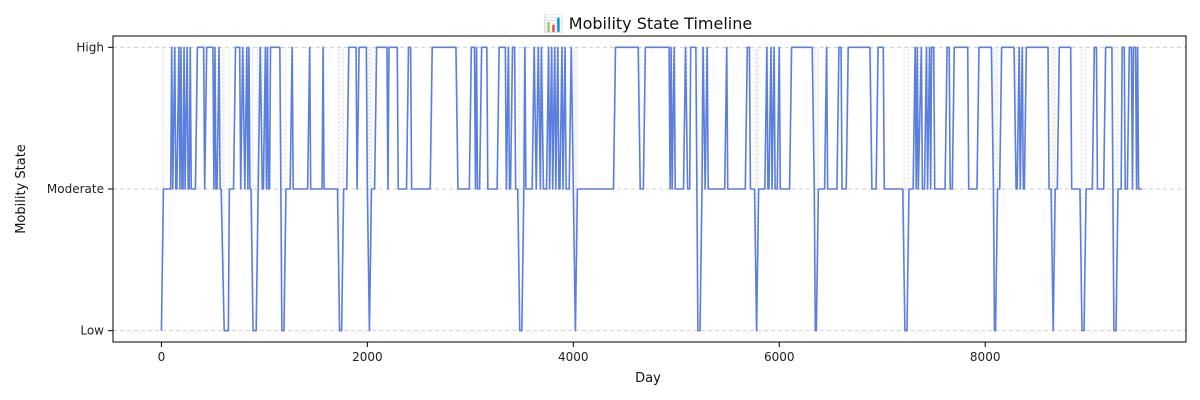  Describe the element at coordinates (779, 357) in the screenshot. I see `x-tick-label: 6000` at that location.